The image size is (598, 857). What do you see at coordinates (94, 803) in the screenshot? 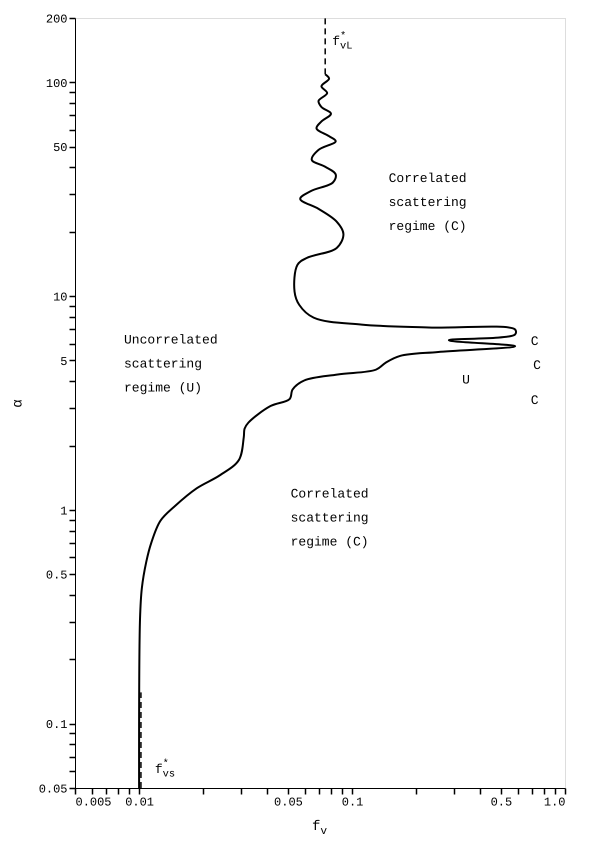
I see `x-tick-label: 0.005` at bounding box center [94, 803].